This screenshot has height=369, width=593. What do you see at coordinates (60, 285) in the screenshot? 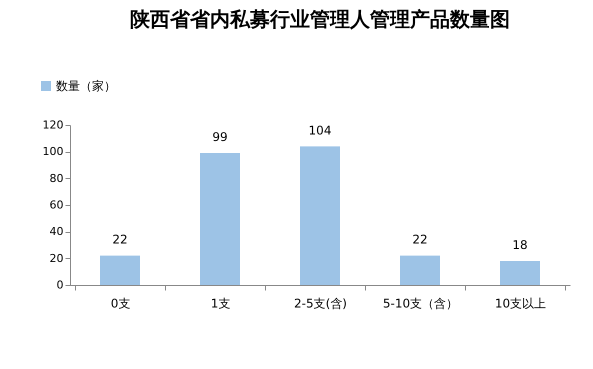
I see `y-tick-label: 0` at bounding box center [60, 285].